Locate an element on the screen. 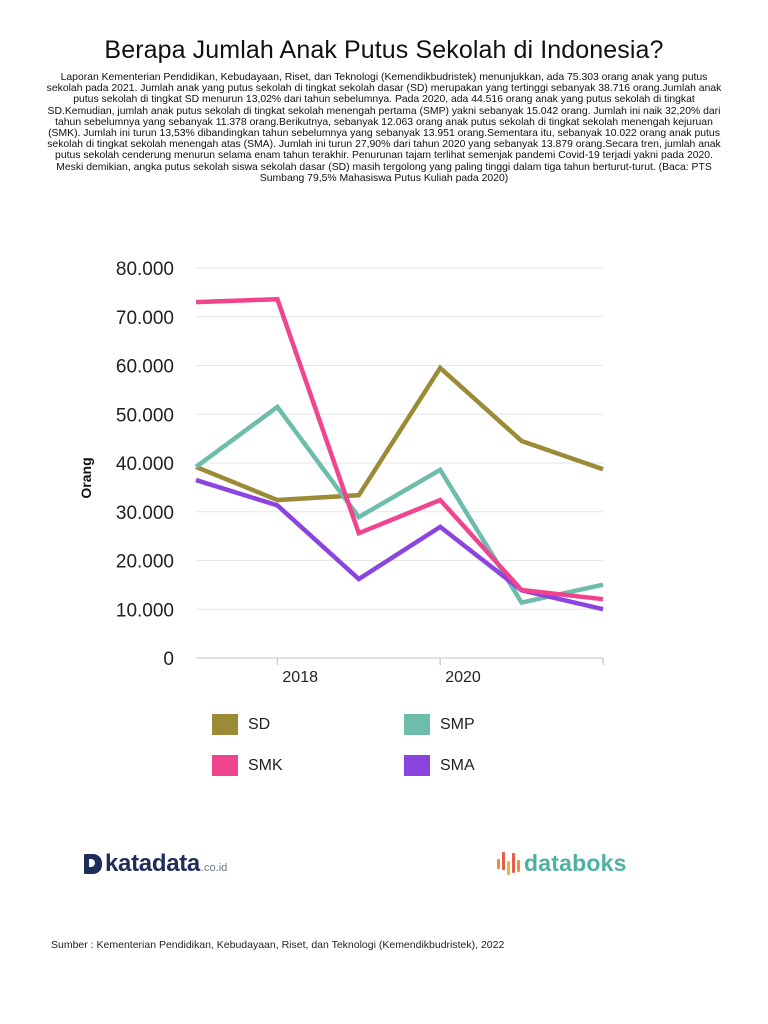  katadata-logo: katadata .co.id is located at coordinates (155, 864).